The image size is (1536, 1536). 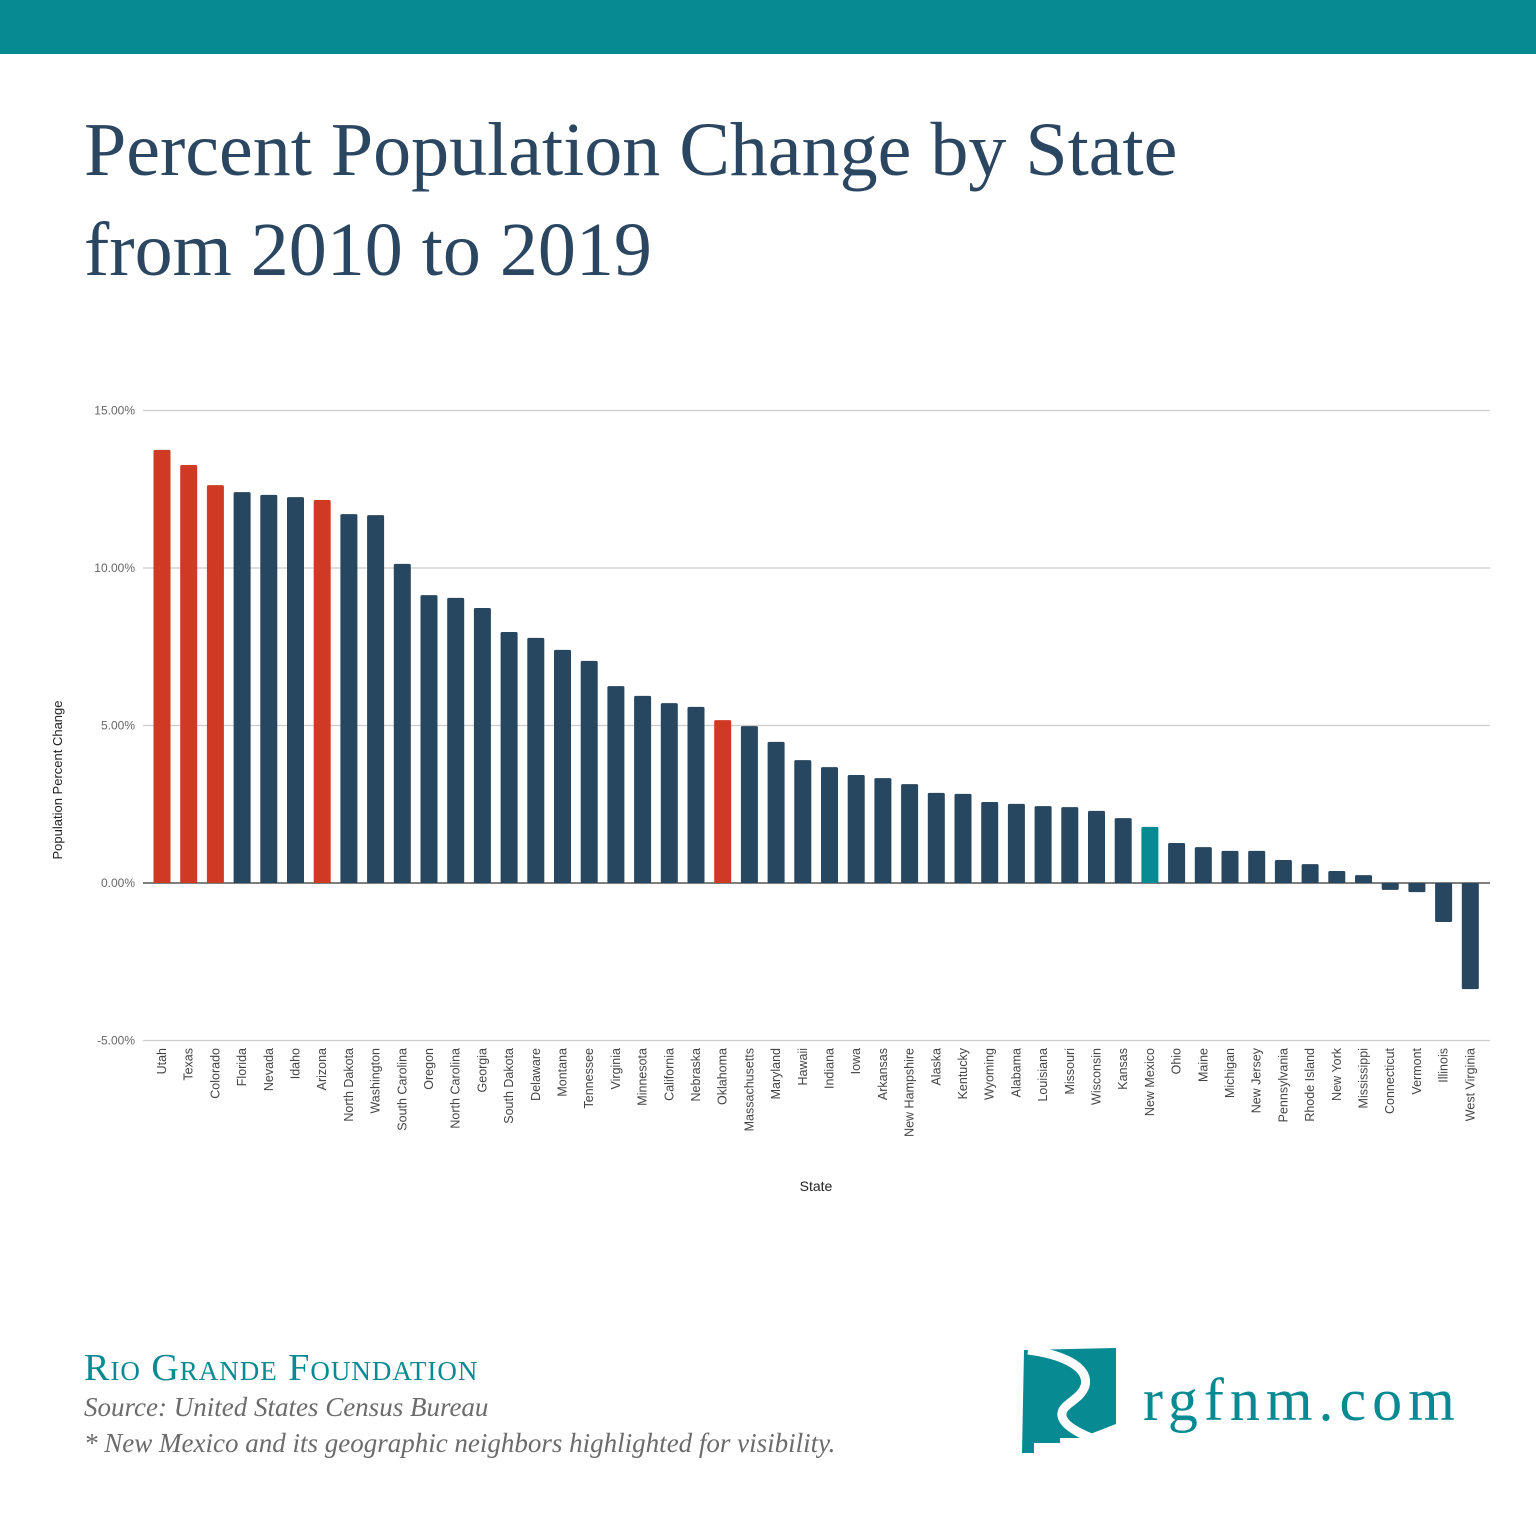 What do you see at coordinates (1016, 843) in the screenshot?
I see `bar-alabama` at bounding box center [1016, 843].